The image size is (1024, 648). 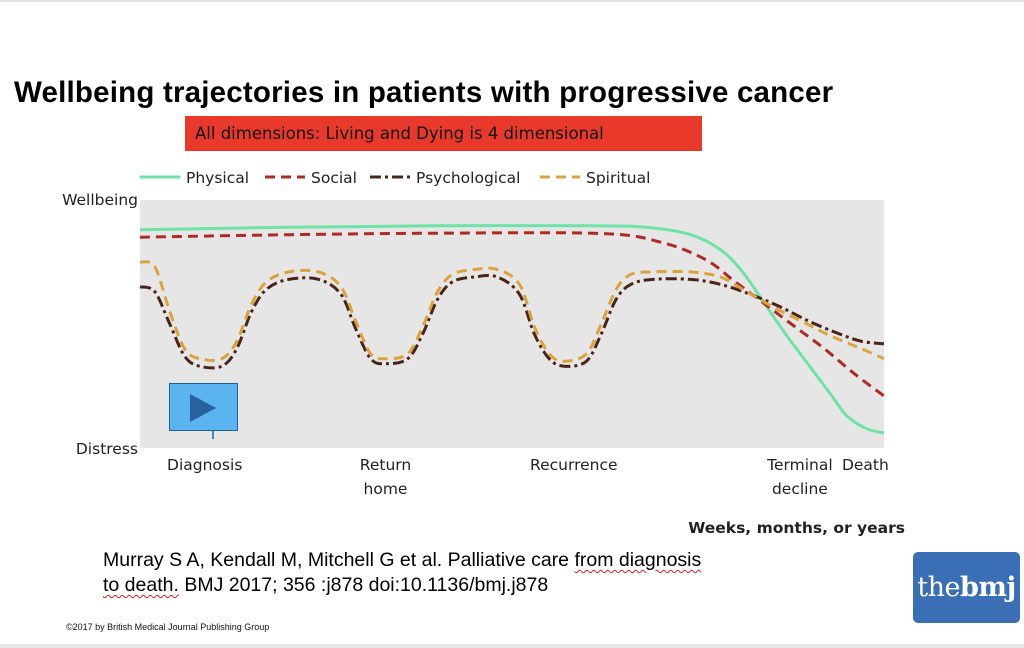 I want to click on play-video-button, so click(x=203, y=411).